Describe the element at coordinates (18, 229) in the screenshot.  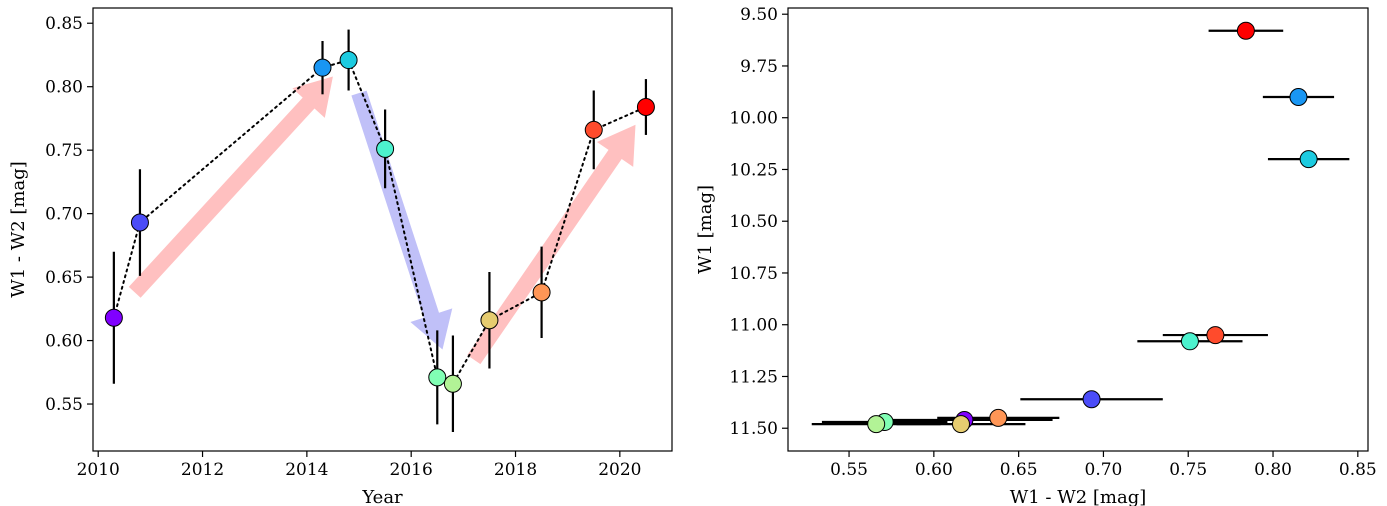
I see `y-axis-label: W1 - W2 [mag]` at that location.